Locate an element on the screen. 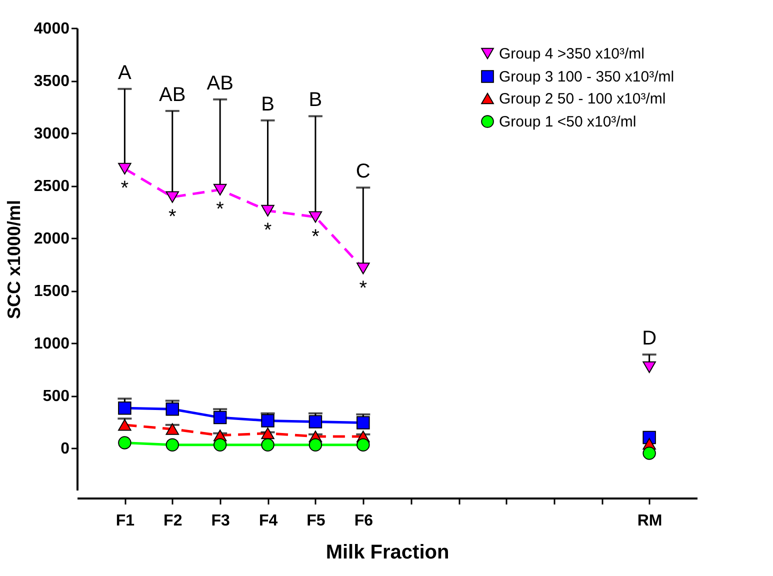  y-axis-title: SCC x1000/ml is located at coordinates (14, 260).